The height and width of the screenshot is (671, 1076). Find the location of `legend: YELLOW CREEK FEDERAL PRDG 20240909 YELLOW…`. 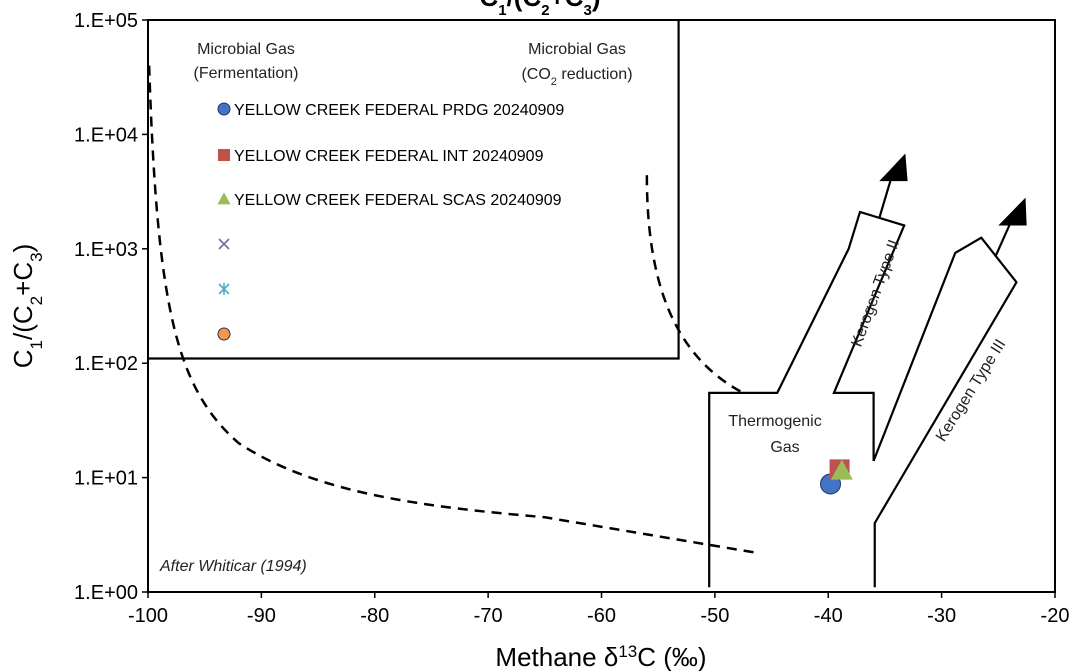

legend: YELLOW CREEK FEDERAL PRDG 20240909 YELLOW… is located at coordinates (390, 221).